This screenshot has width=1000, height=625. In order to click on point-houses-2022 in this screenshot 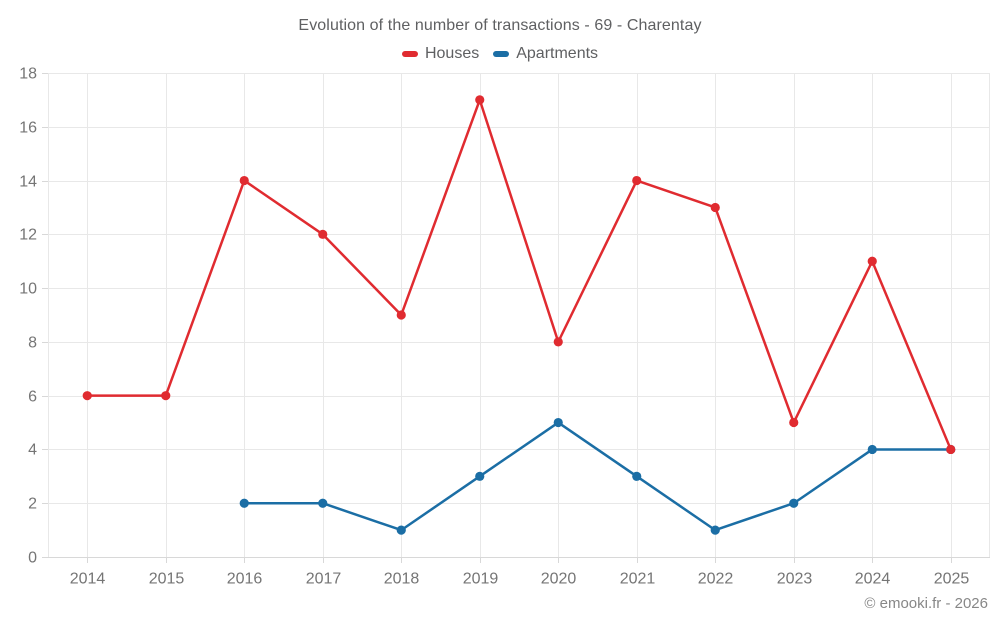, I will do `click(715, 207)`.